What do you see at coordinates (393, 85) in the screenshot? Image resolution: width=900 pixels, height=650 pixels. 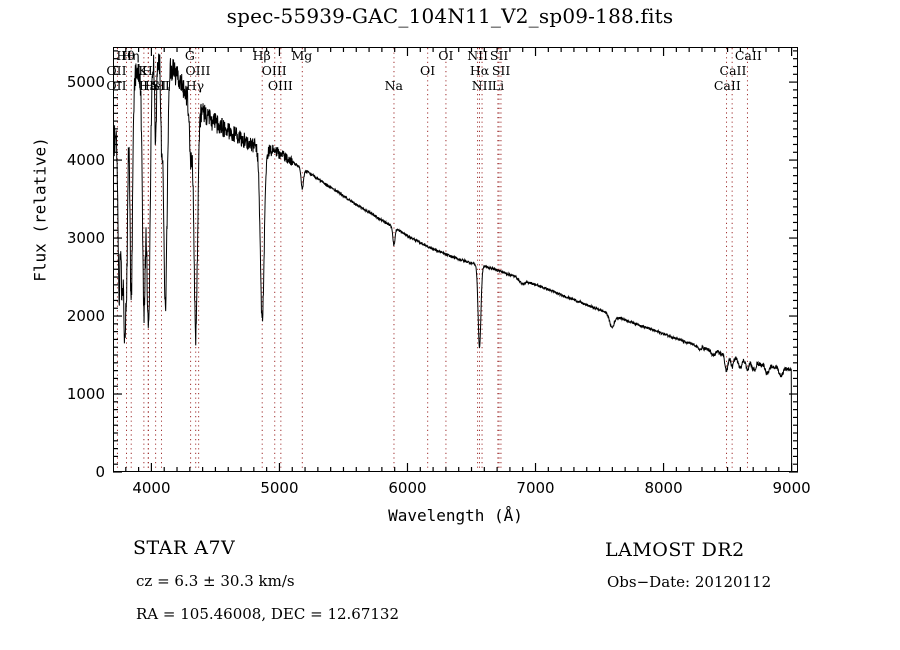 I see `spectral-line-label: Na` at bounding box center [393, 85].